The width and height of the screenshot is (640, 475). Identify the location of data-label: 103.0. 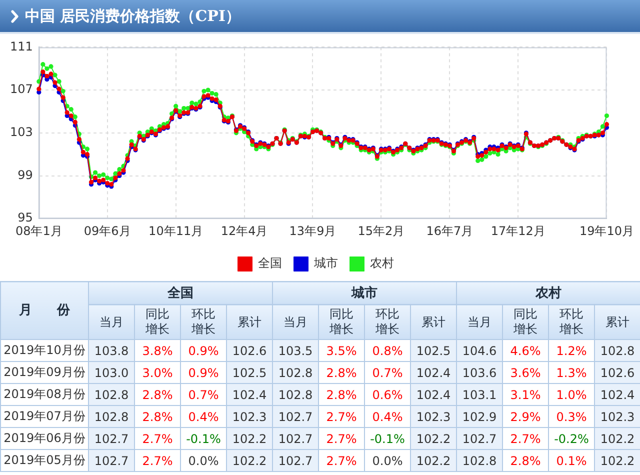
(111, 373).